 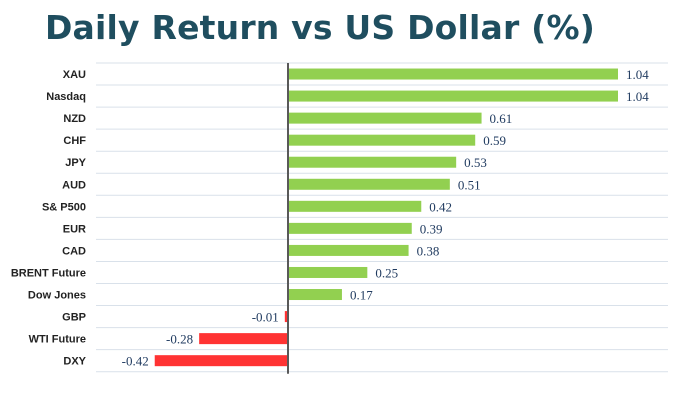 What do you see at coordinates (135, 361) in the screenshot?
I see `data-label: -0.42` at bounding box center [135, 361].